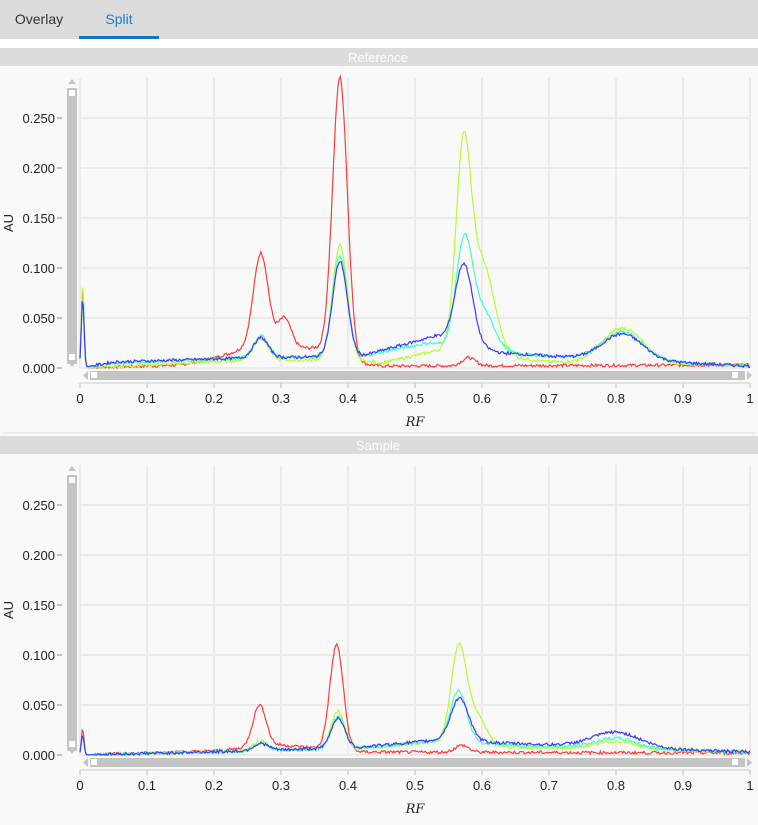 Image resolution: width=758 pixels, height=825 pixels. Describe the element at coordinates (119, 19) in the screenshot. I see `tab-split: Split` at that location.